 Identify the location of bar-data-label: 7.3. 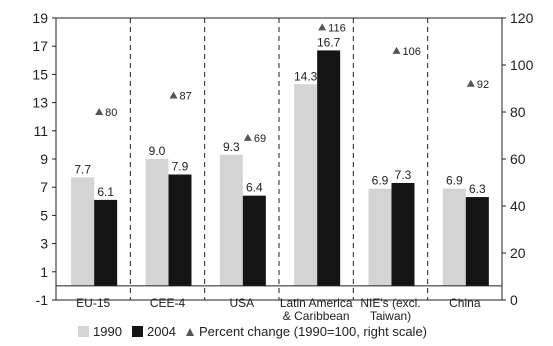
(403, 175).